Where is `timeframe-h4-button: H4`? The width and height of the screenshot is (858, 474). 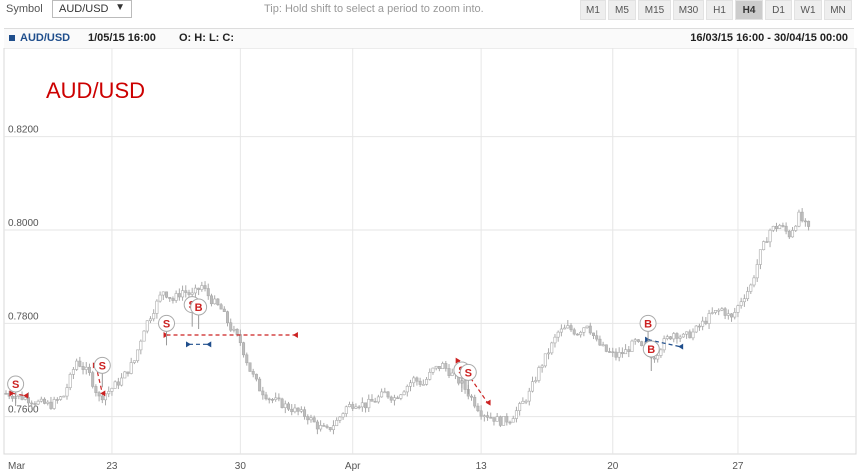
timeframe-h4-button: H4 is located at coordinates (749, 10).